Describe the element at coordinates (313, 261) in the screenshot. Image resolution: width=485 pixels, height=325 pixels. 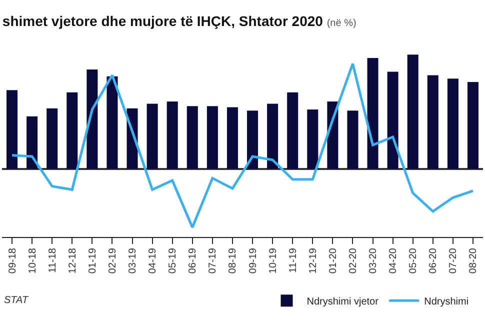
I see `x-tick-label: 12-19` at that location.